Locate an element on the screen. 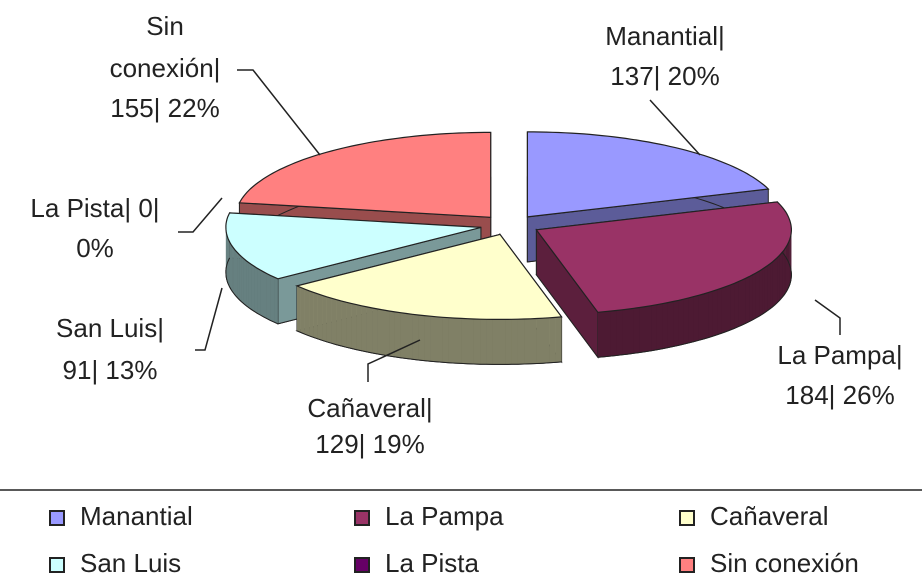 This screenshot has height=587, width=922. data-label: conexión| is located at coordinates (165, 68).